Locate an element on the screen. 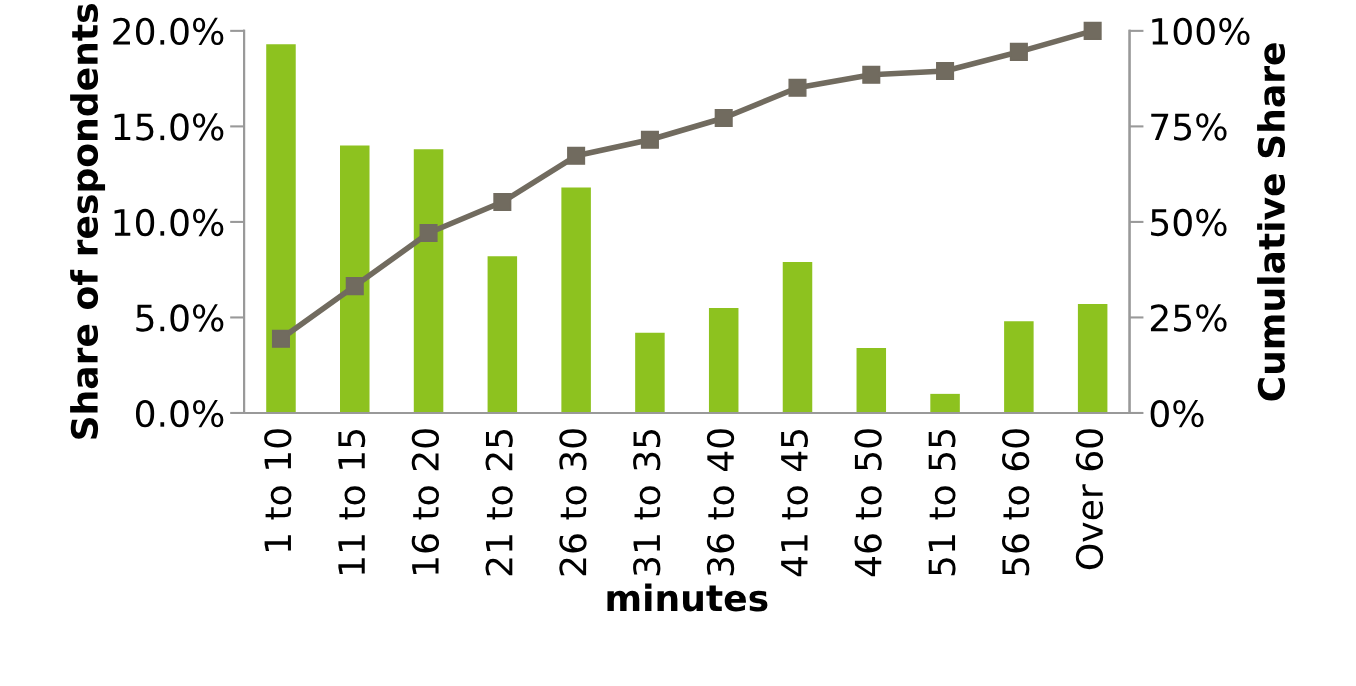 Image resolution: width=1356 pixels, height=686 pixels. y-tick-label: 10.0% is located at coordinates (169, 222).